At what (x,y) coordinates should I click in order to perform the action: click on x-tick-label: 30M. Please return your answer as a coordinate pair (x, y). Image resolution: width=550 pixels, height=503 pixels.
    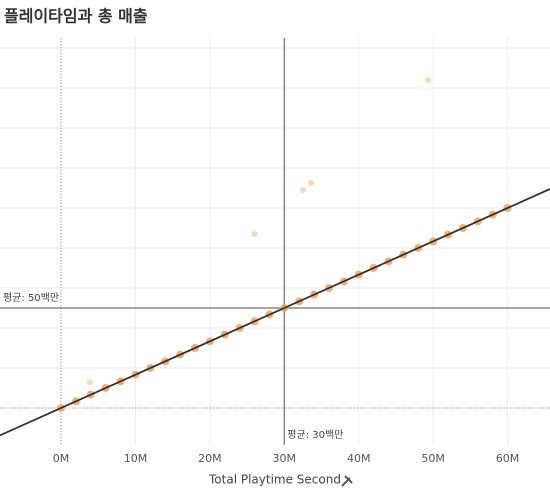
    Looking at the image, I should click on (285, 458).